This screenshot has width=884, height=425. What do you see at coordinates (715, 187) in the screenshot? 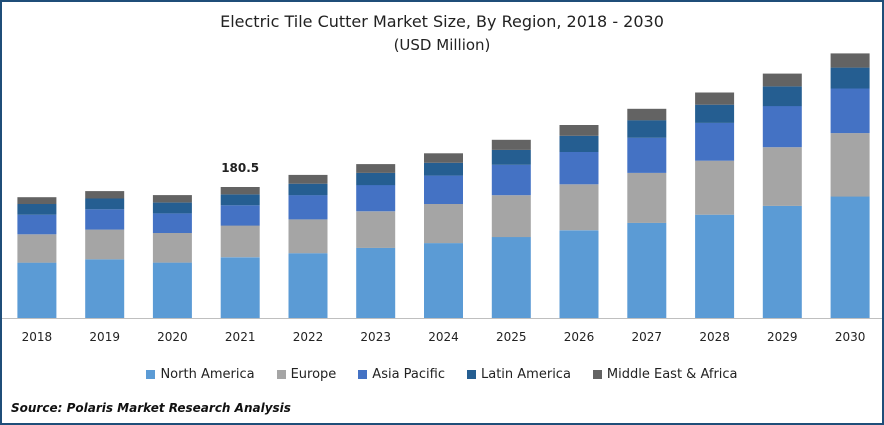
I see `bar-segment-europe-2028` at bounding box center [715, 187].